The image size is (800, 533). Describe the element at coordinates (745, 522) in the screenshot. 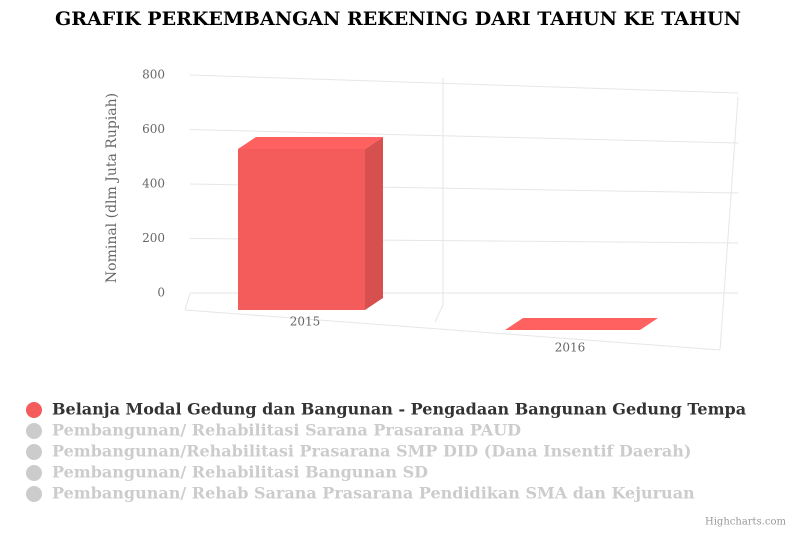

I see `credits: Highcharts.com` at that location.